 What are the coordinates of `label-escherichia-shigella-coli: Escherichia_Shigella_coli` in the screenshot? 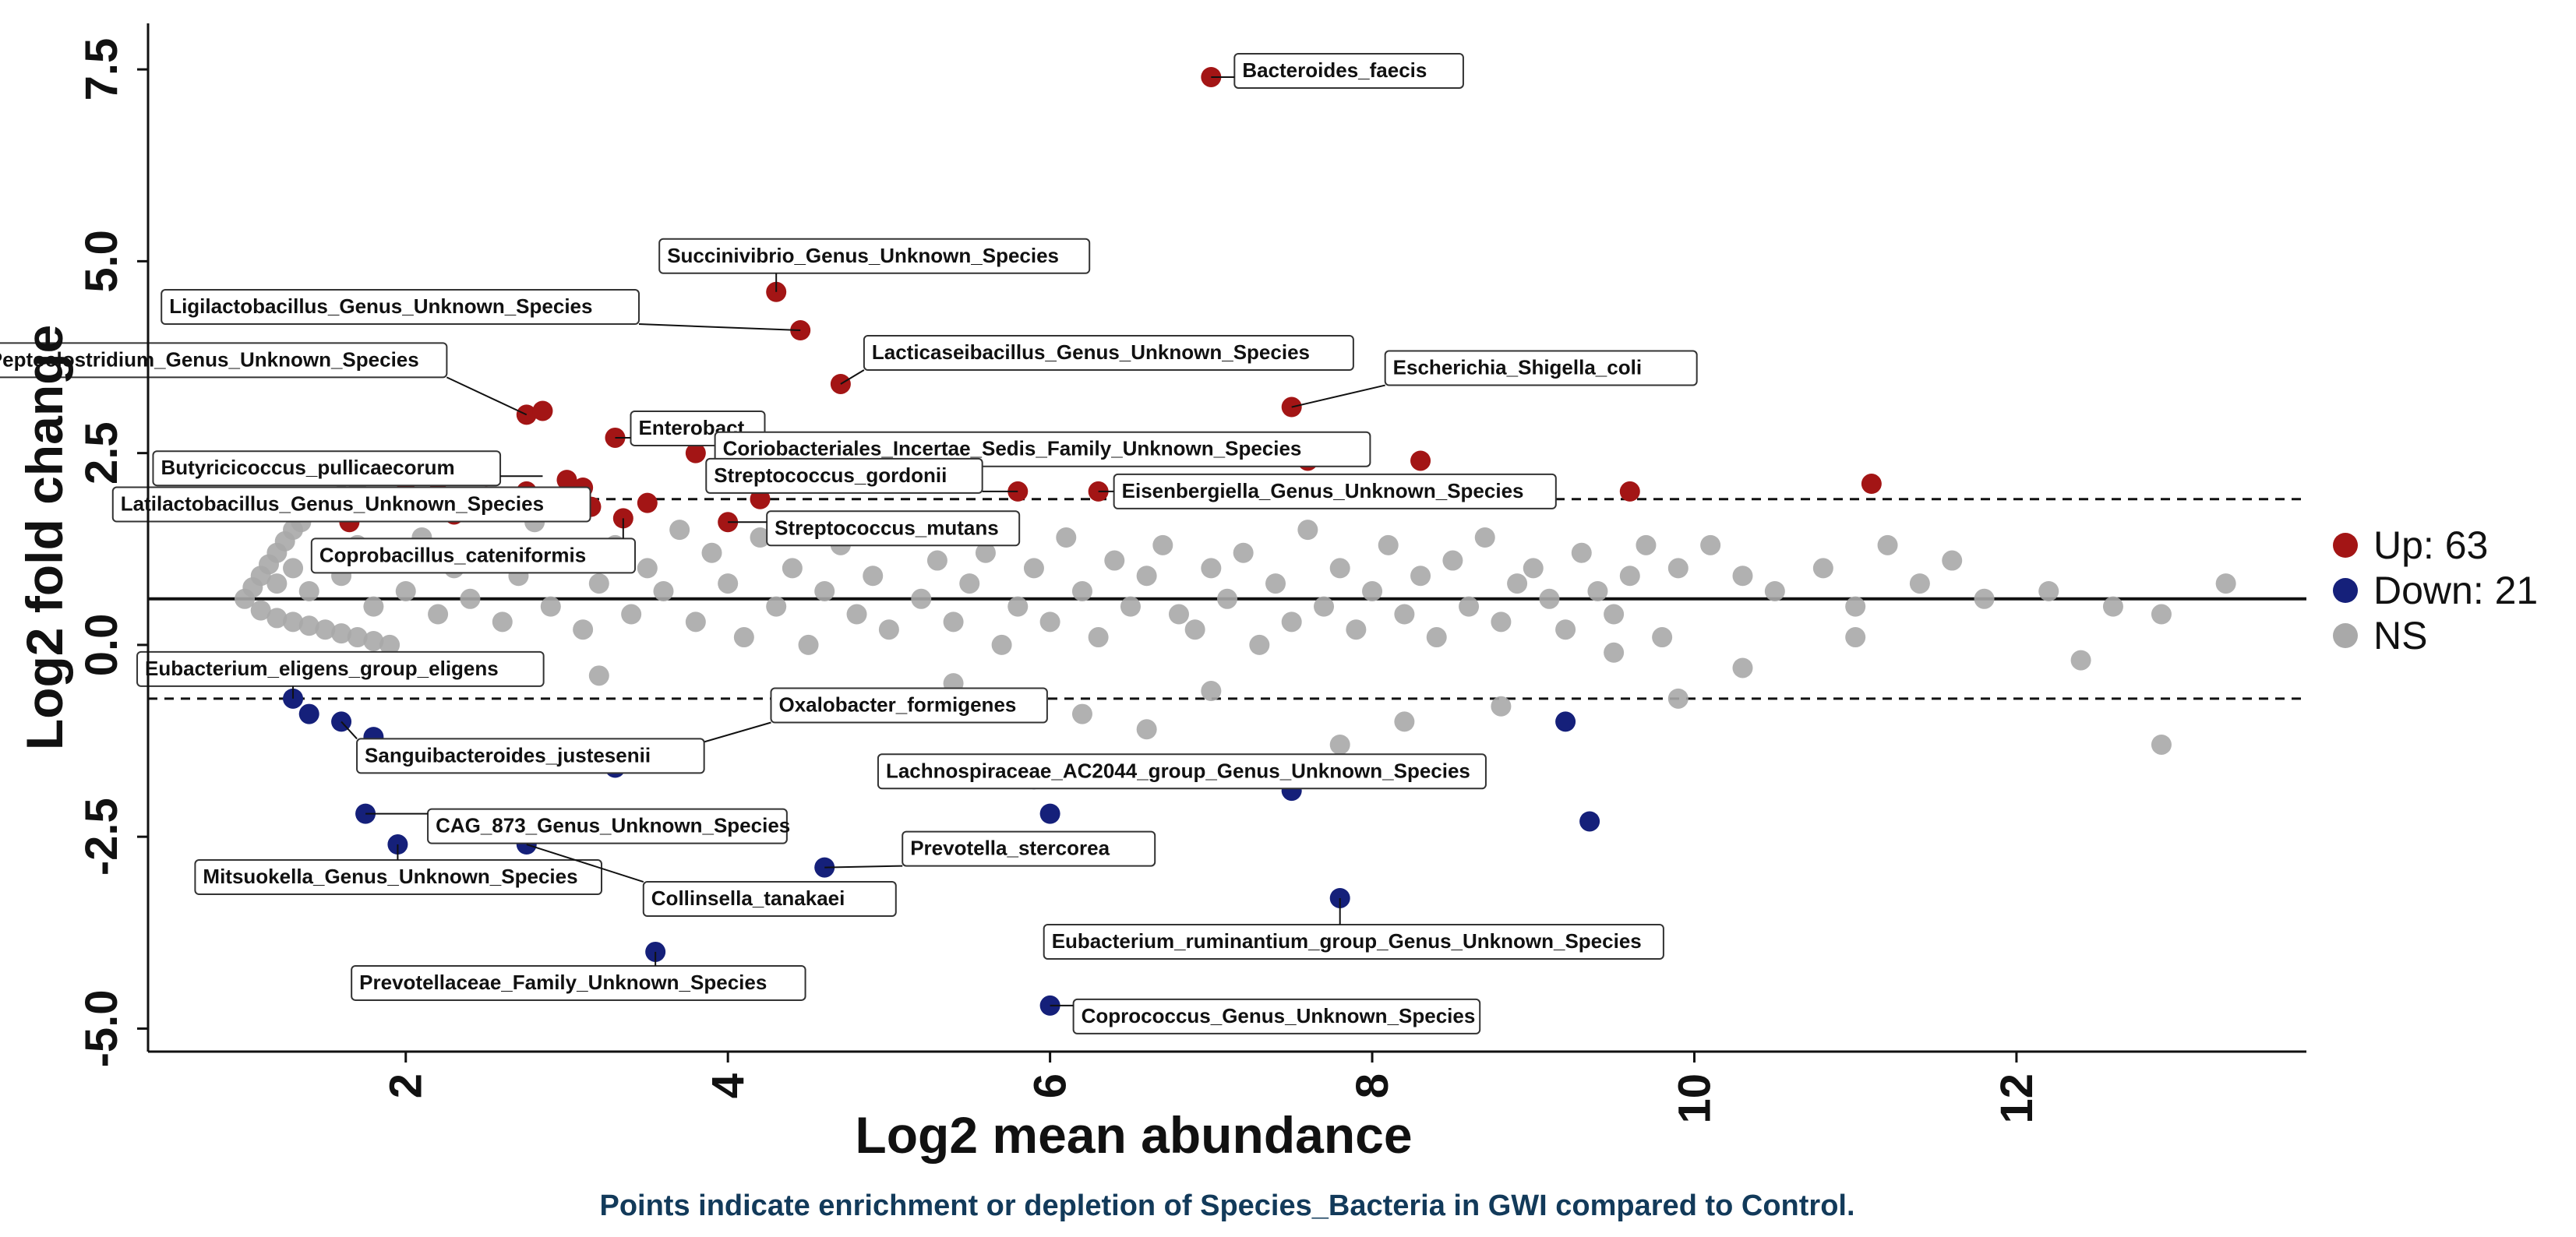 It's located at (1494, 379).